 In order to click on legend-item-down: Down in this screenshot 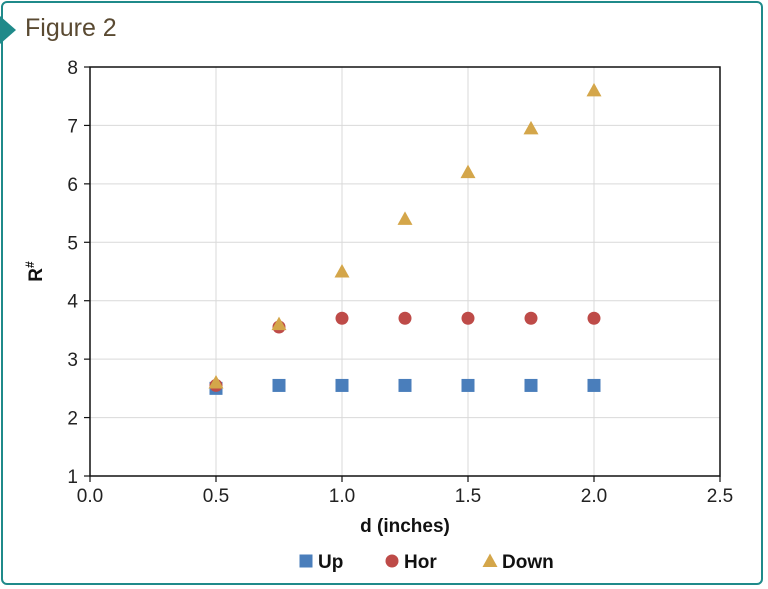, I will do `click(518, 562)`.